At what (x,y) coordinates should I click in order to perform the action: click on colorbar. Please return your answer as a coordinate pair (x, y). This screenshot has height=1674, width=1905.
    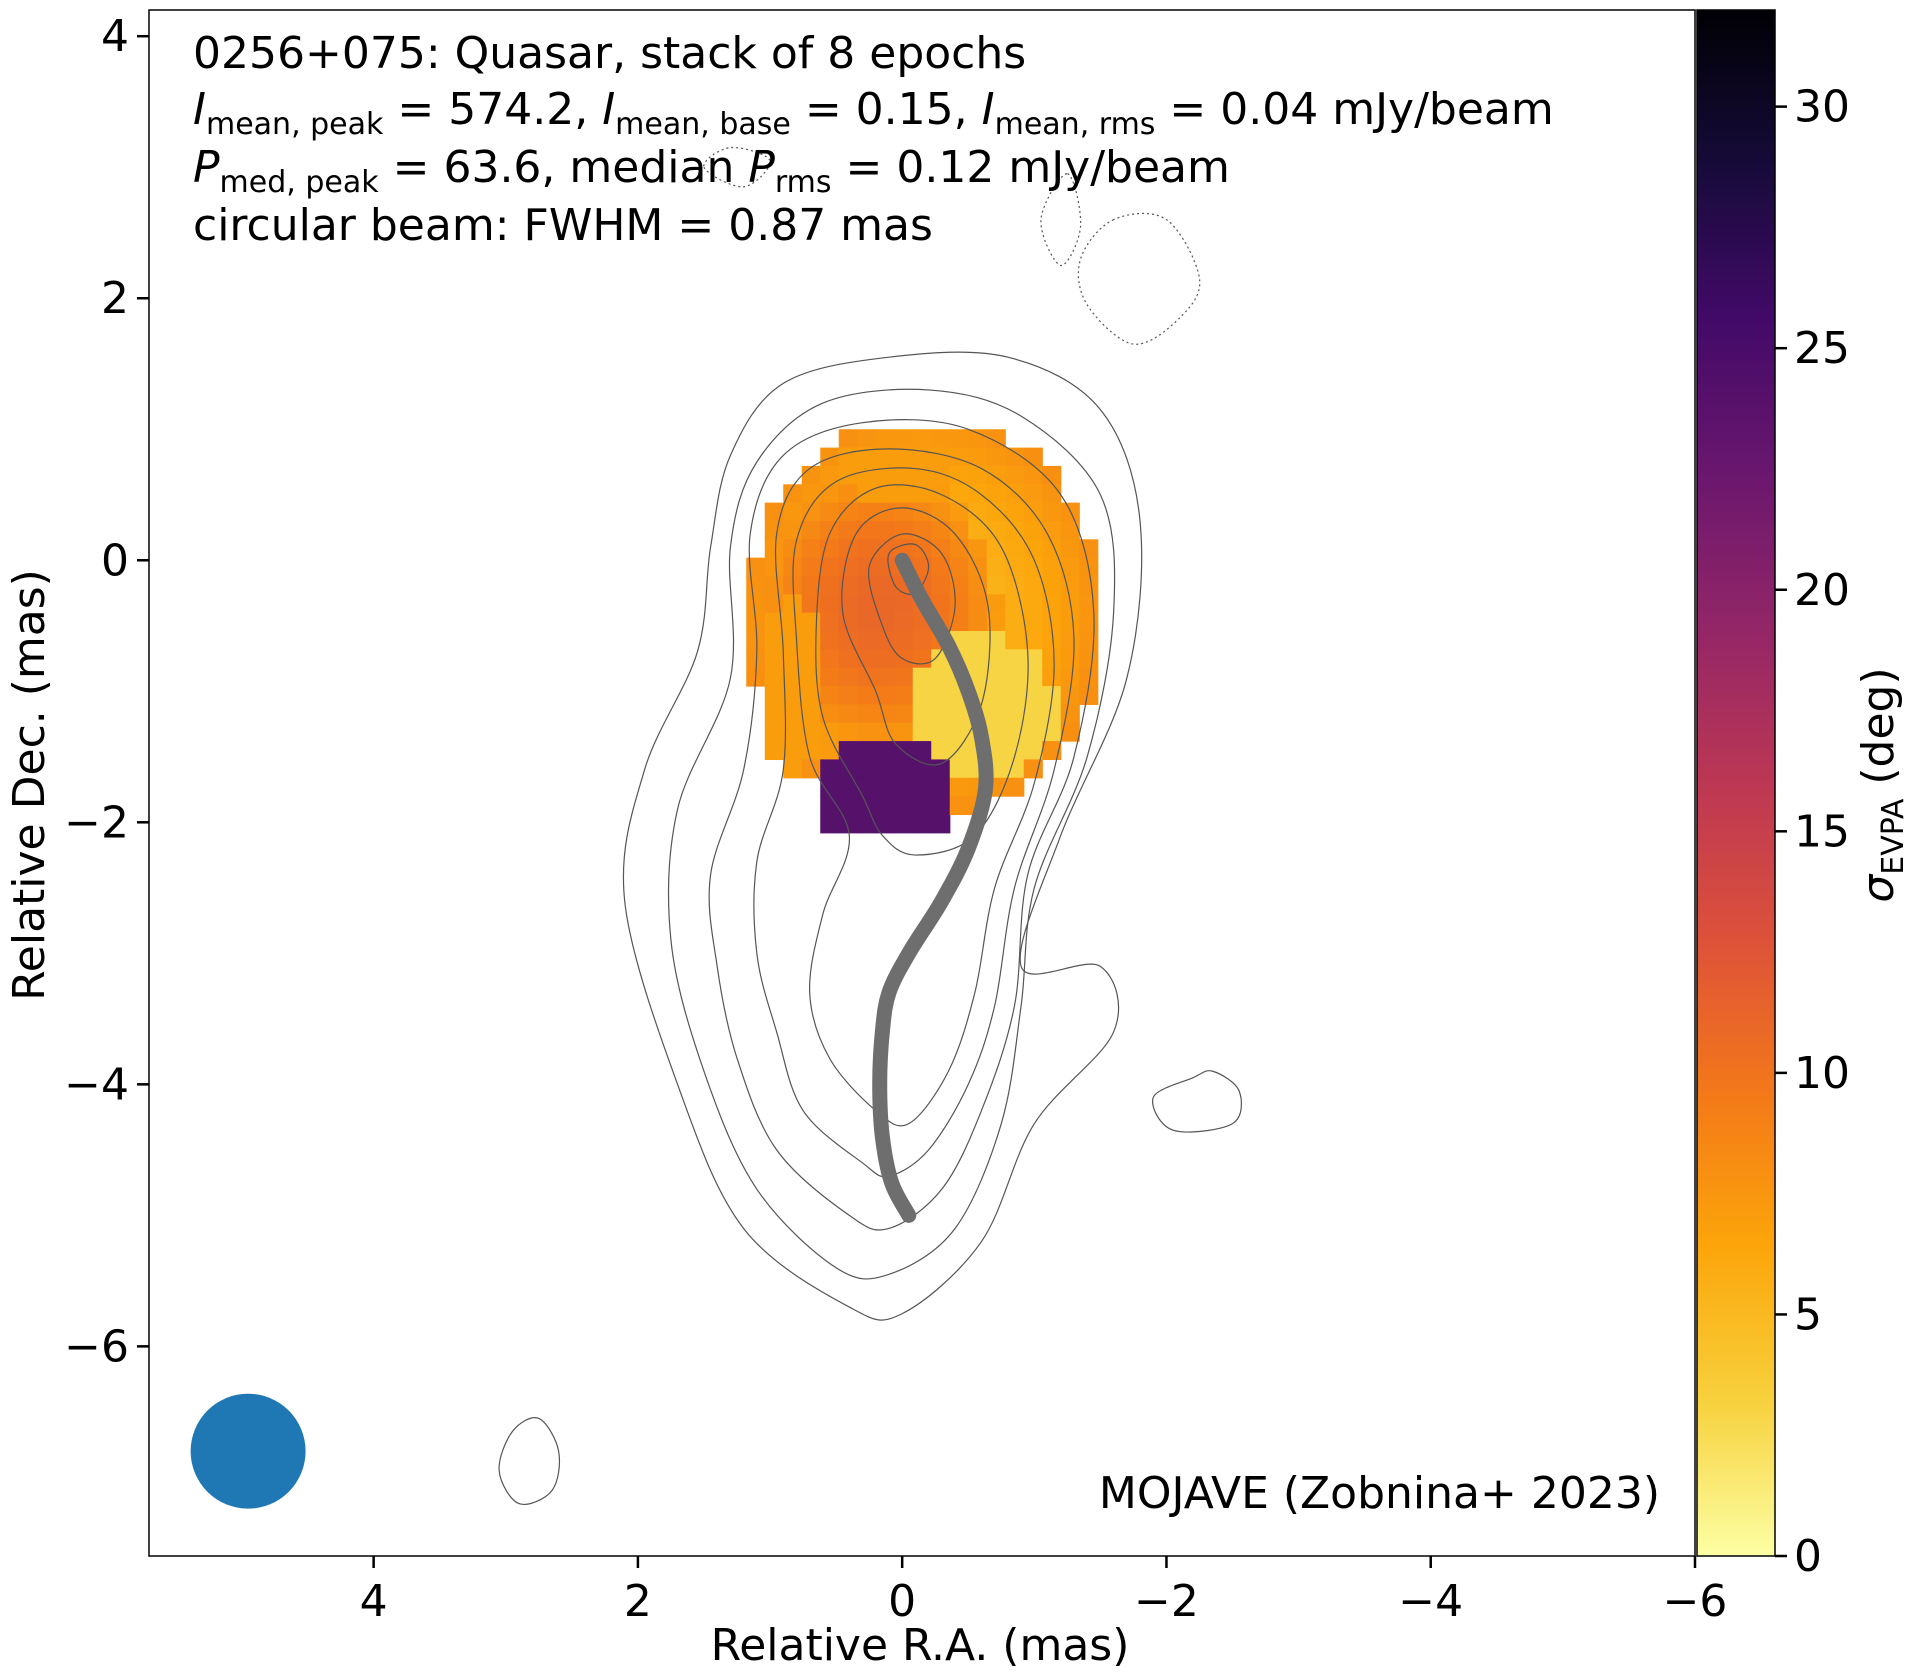
    Looking at the image, I should click on (1736, 783).